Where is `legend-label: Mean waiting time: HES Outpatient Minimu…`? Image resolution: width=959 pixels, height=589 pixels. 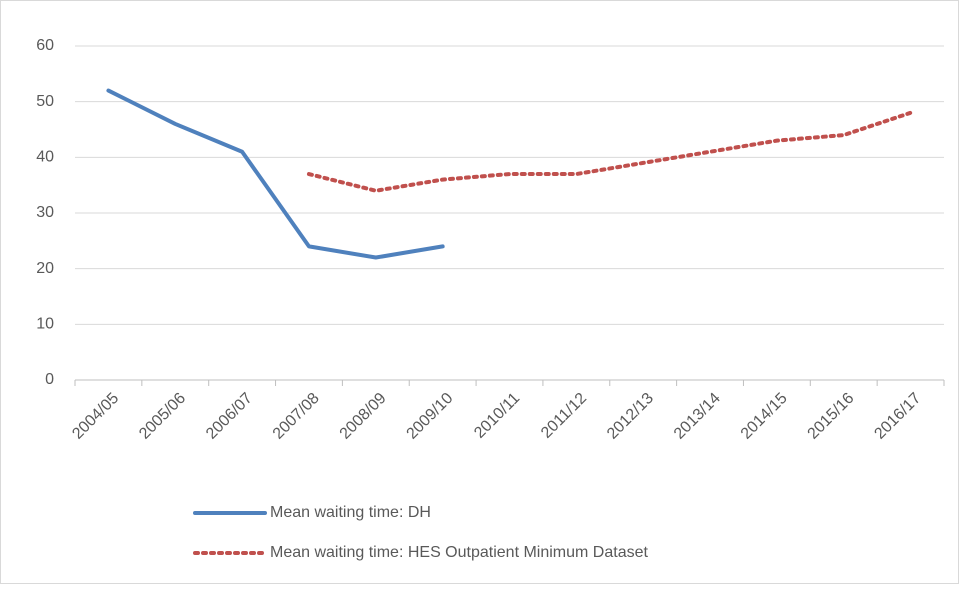
legend-label: Mean waiting time: HES Outpatient Minimu… is located at coordinates (459, 552).